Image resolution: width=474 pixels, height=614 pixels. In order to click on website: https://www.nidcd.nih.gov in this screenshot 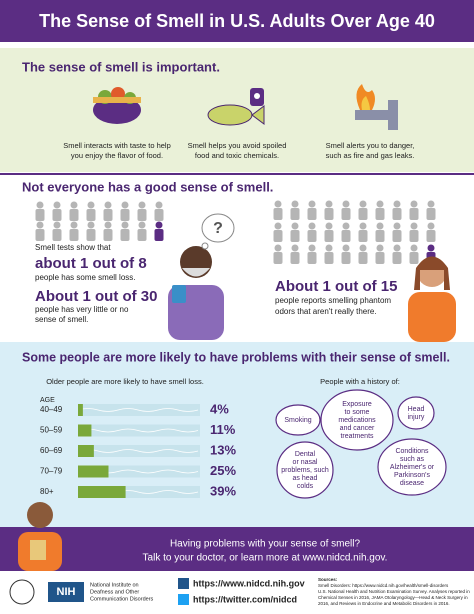, I will do `click(249, 583)`.